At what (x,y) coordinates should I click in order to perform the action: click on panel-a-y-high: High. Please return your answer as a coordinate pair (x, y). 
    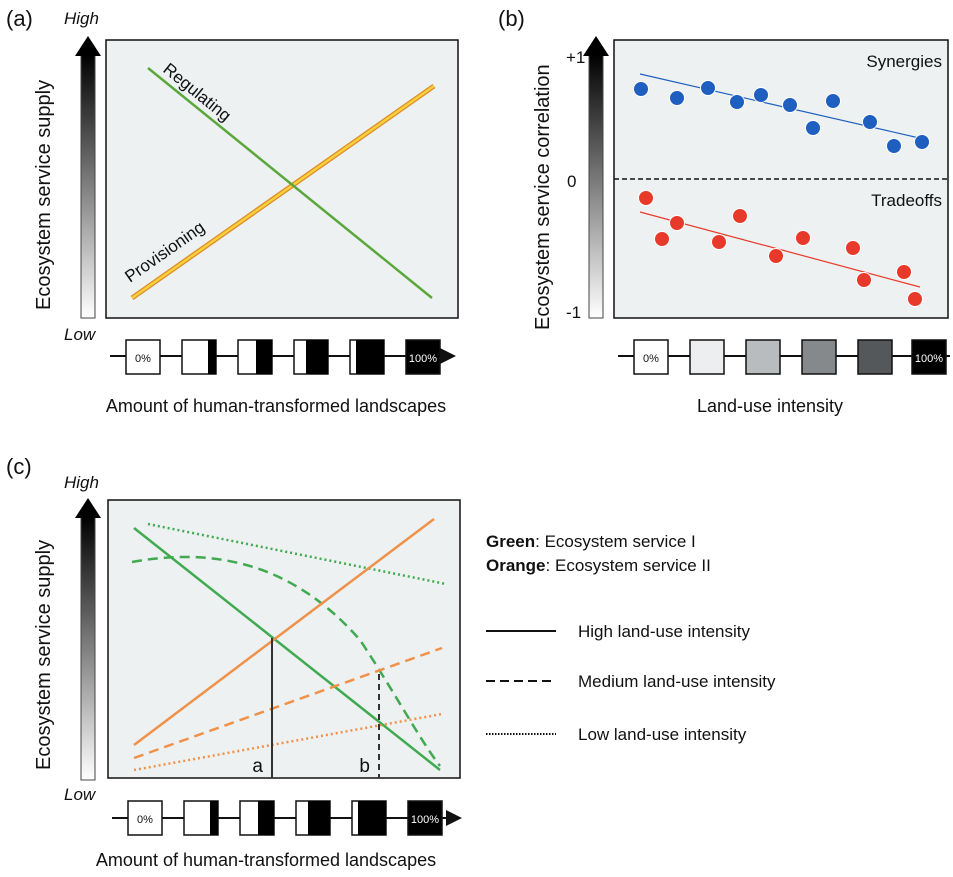
    Looking at the image, I should click on (81, 18).